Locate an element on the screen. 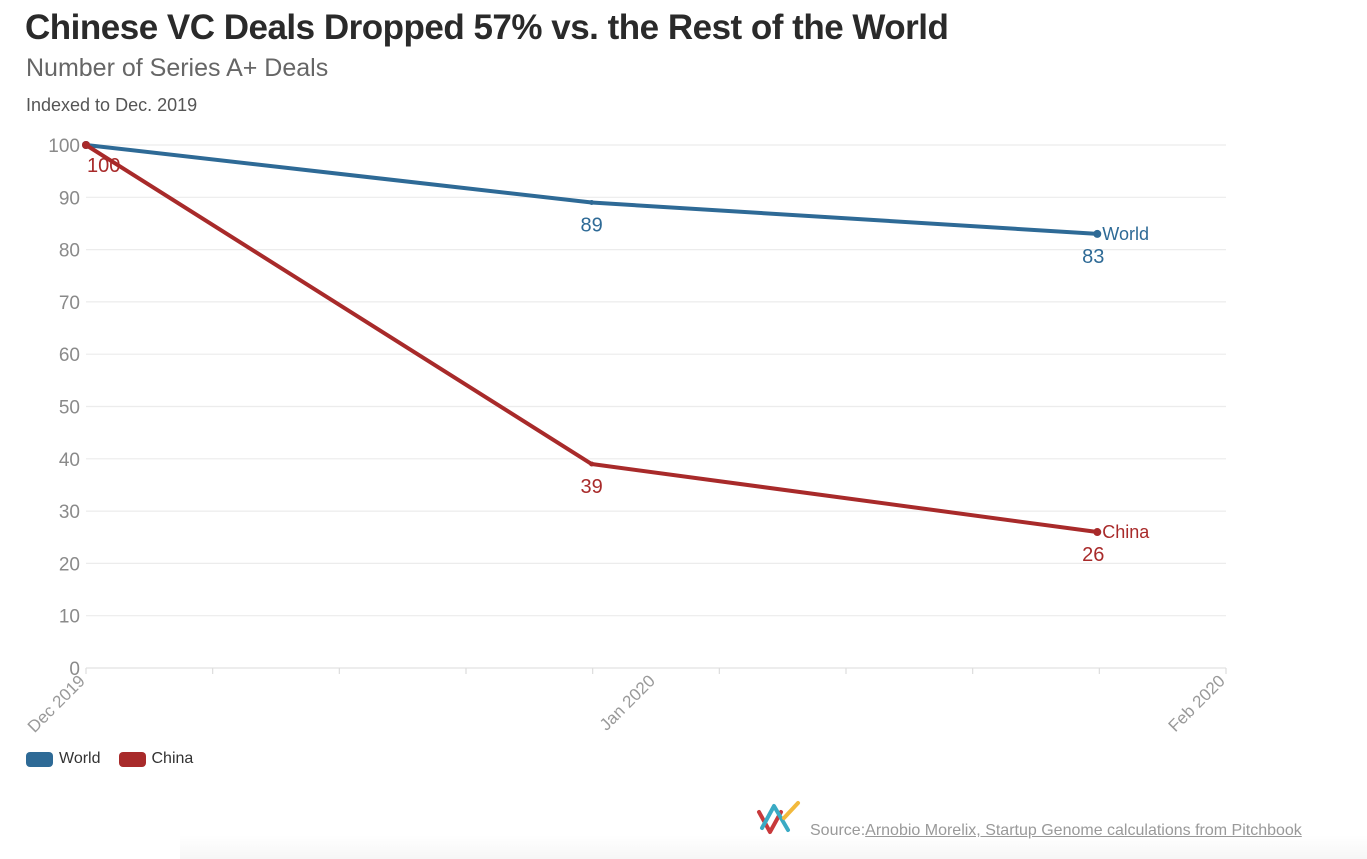  x-axis: Dec 2019 Jan 2020 Feb 2020 is located at coordinates (626, 702).